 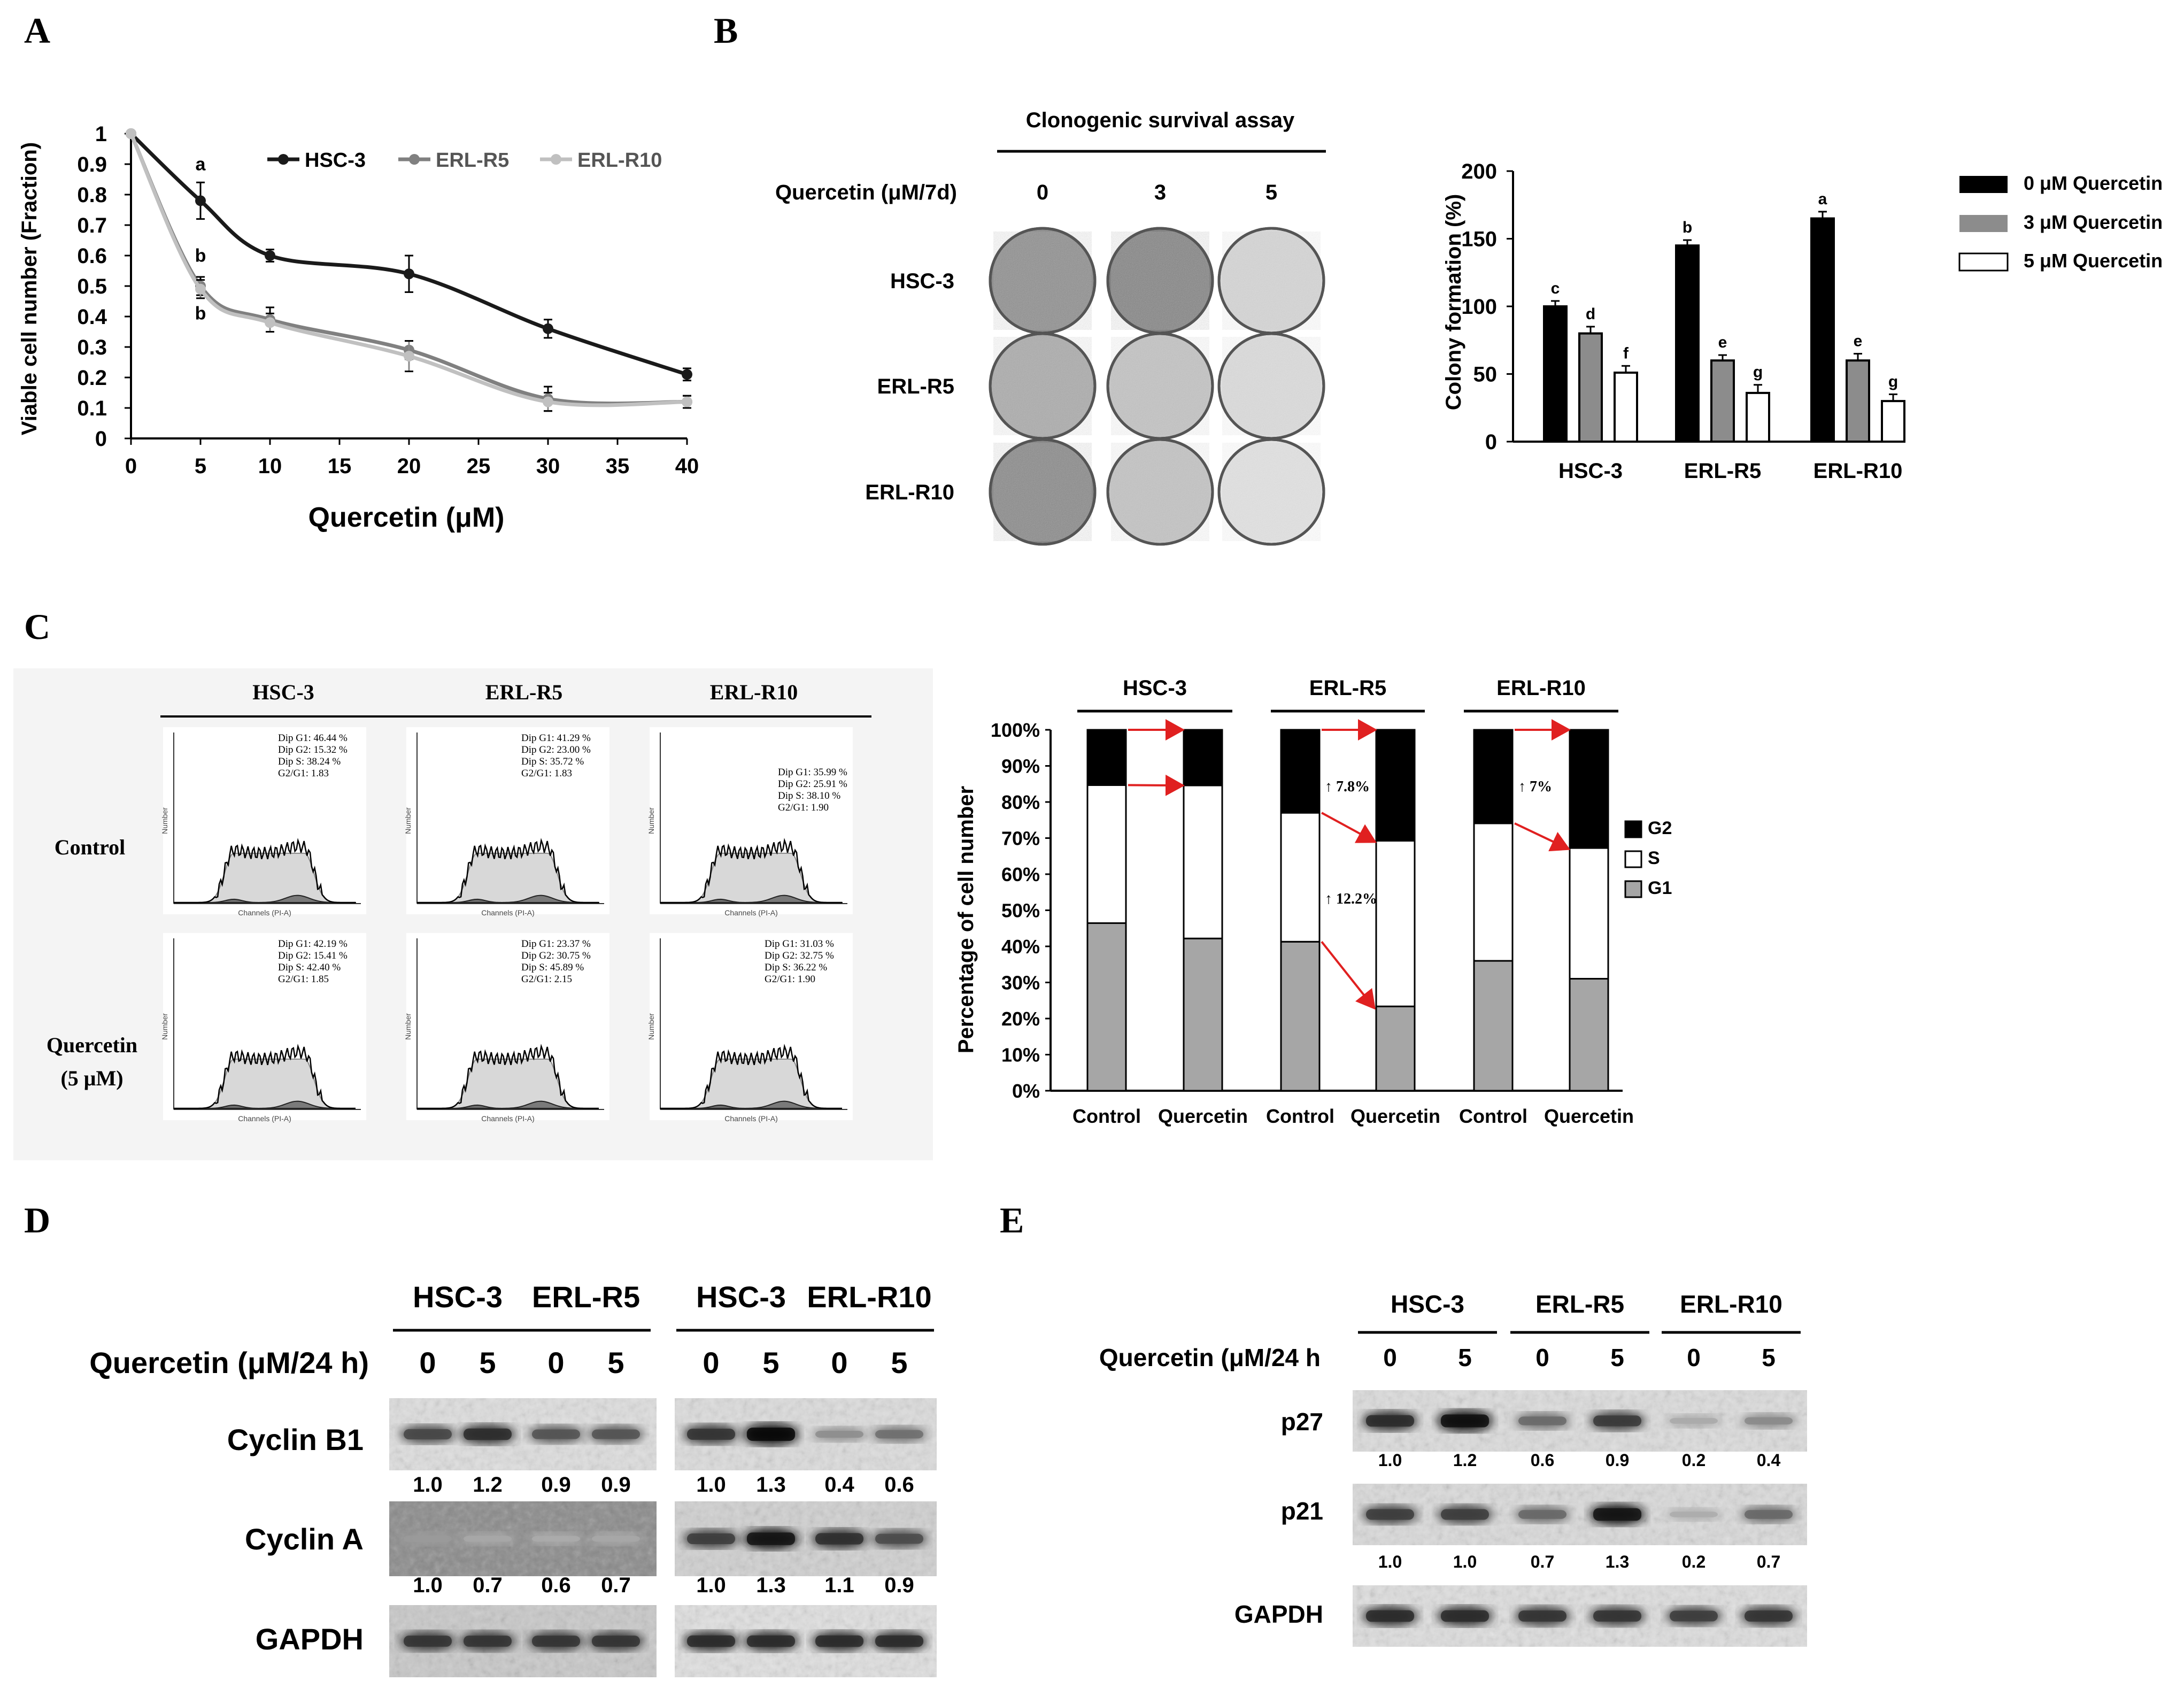 I want to click on panel-a-y-tick-label: 1, so click(x=101, y=134).